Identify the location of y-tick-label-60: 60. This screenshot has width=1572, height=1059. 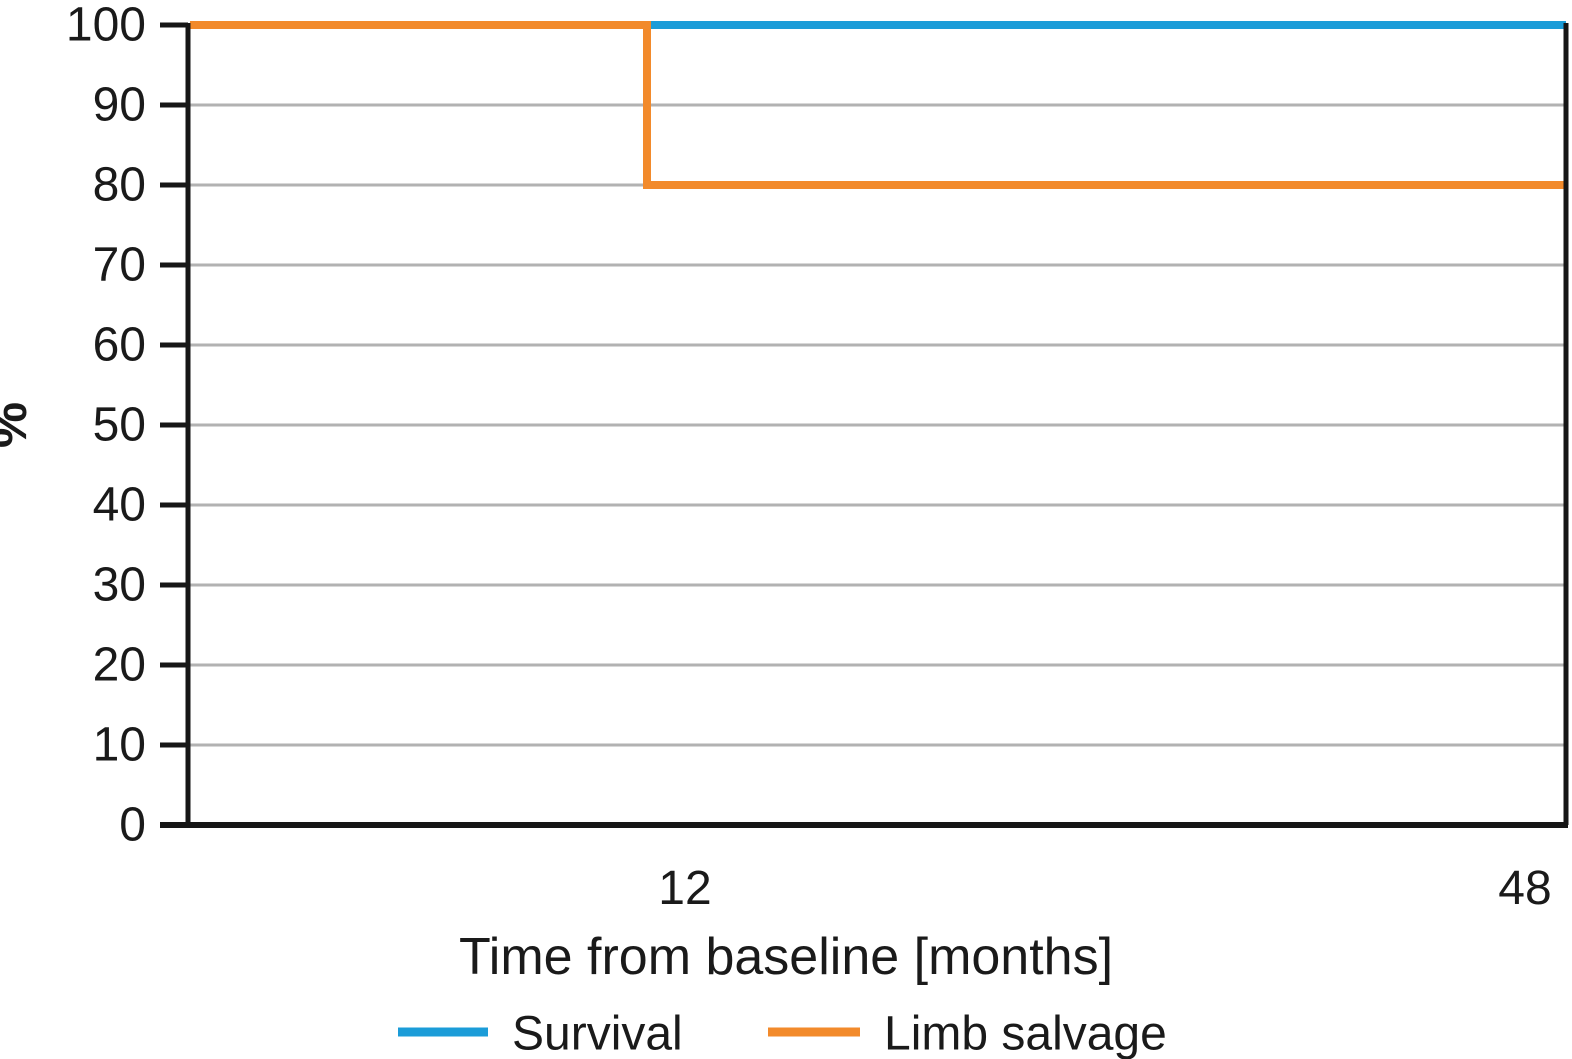
(119, 345).